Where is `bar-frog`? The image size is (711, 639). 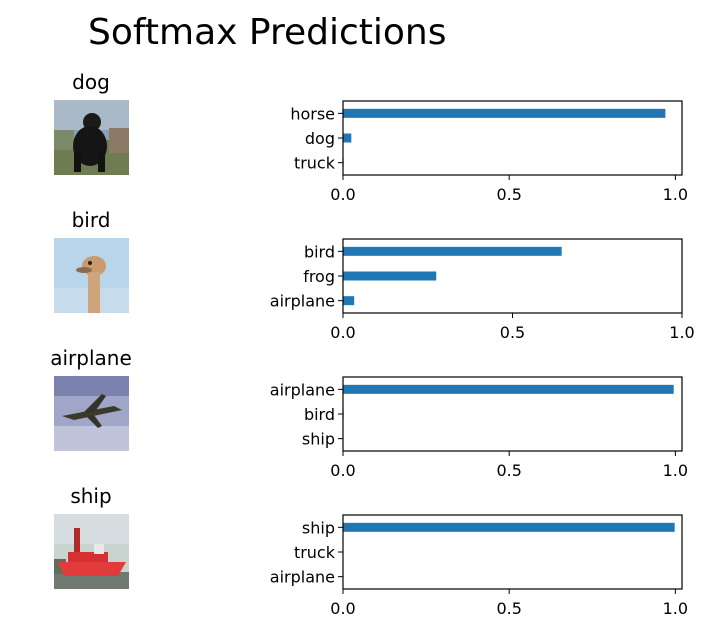 bar-frog is located at coordinates (390, 276).